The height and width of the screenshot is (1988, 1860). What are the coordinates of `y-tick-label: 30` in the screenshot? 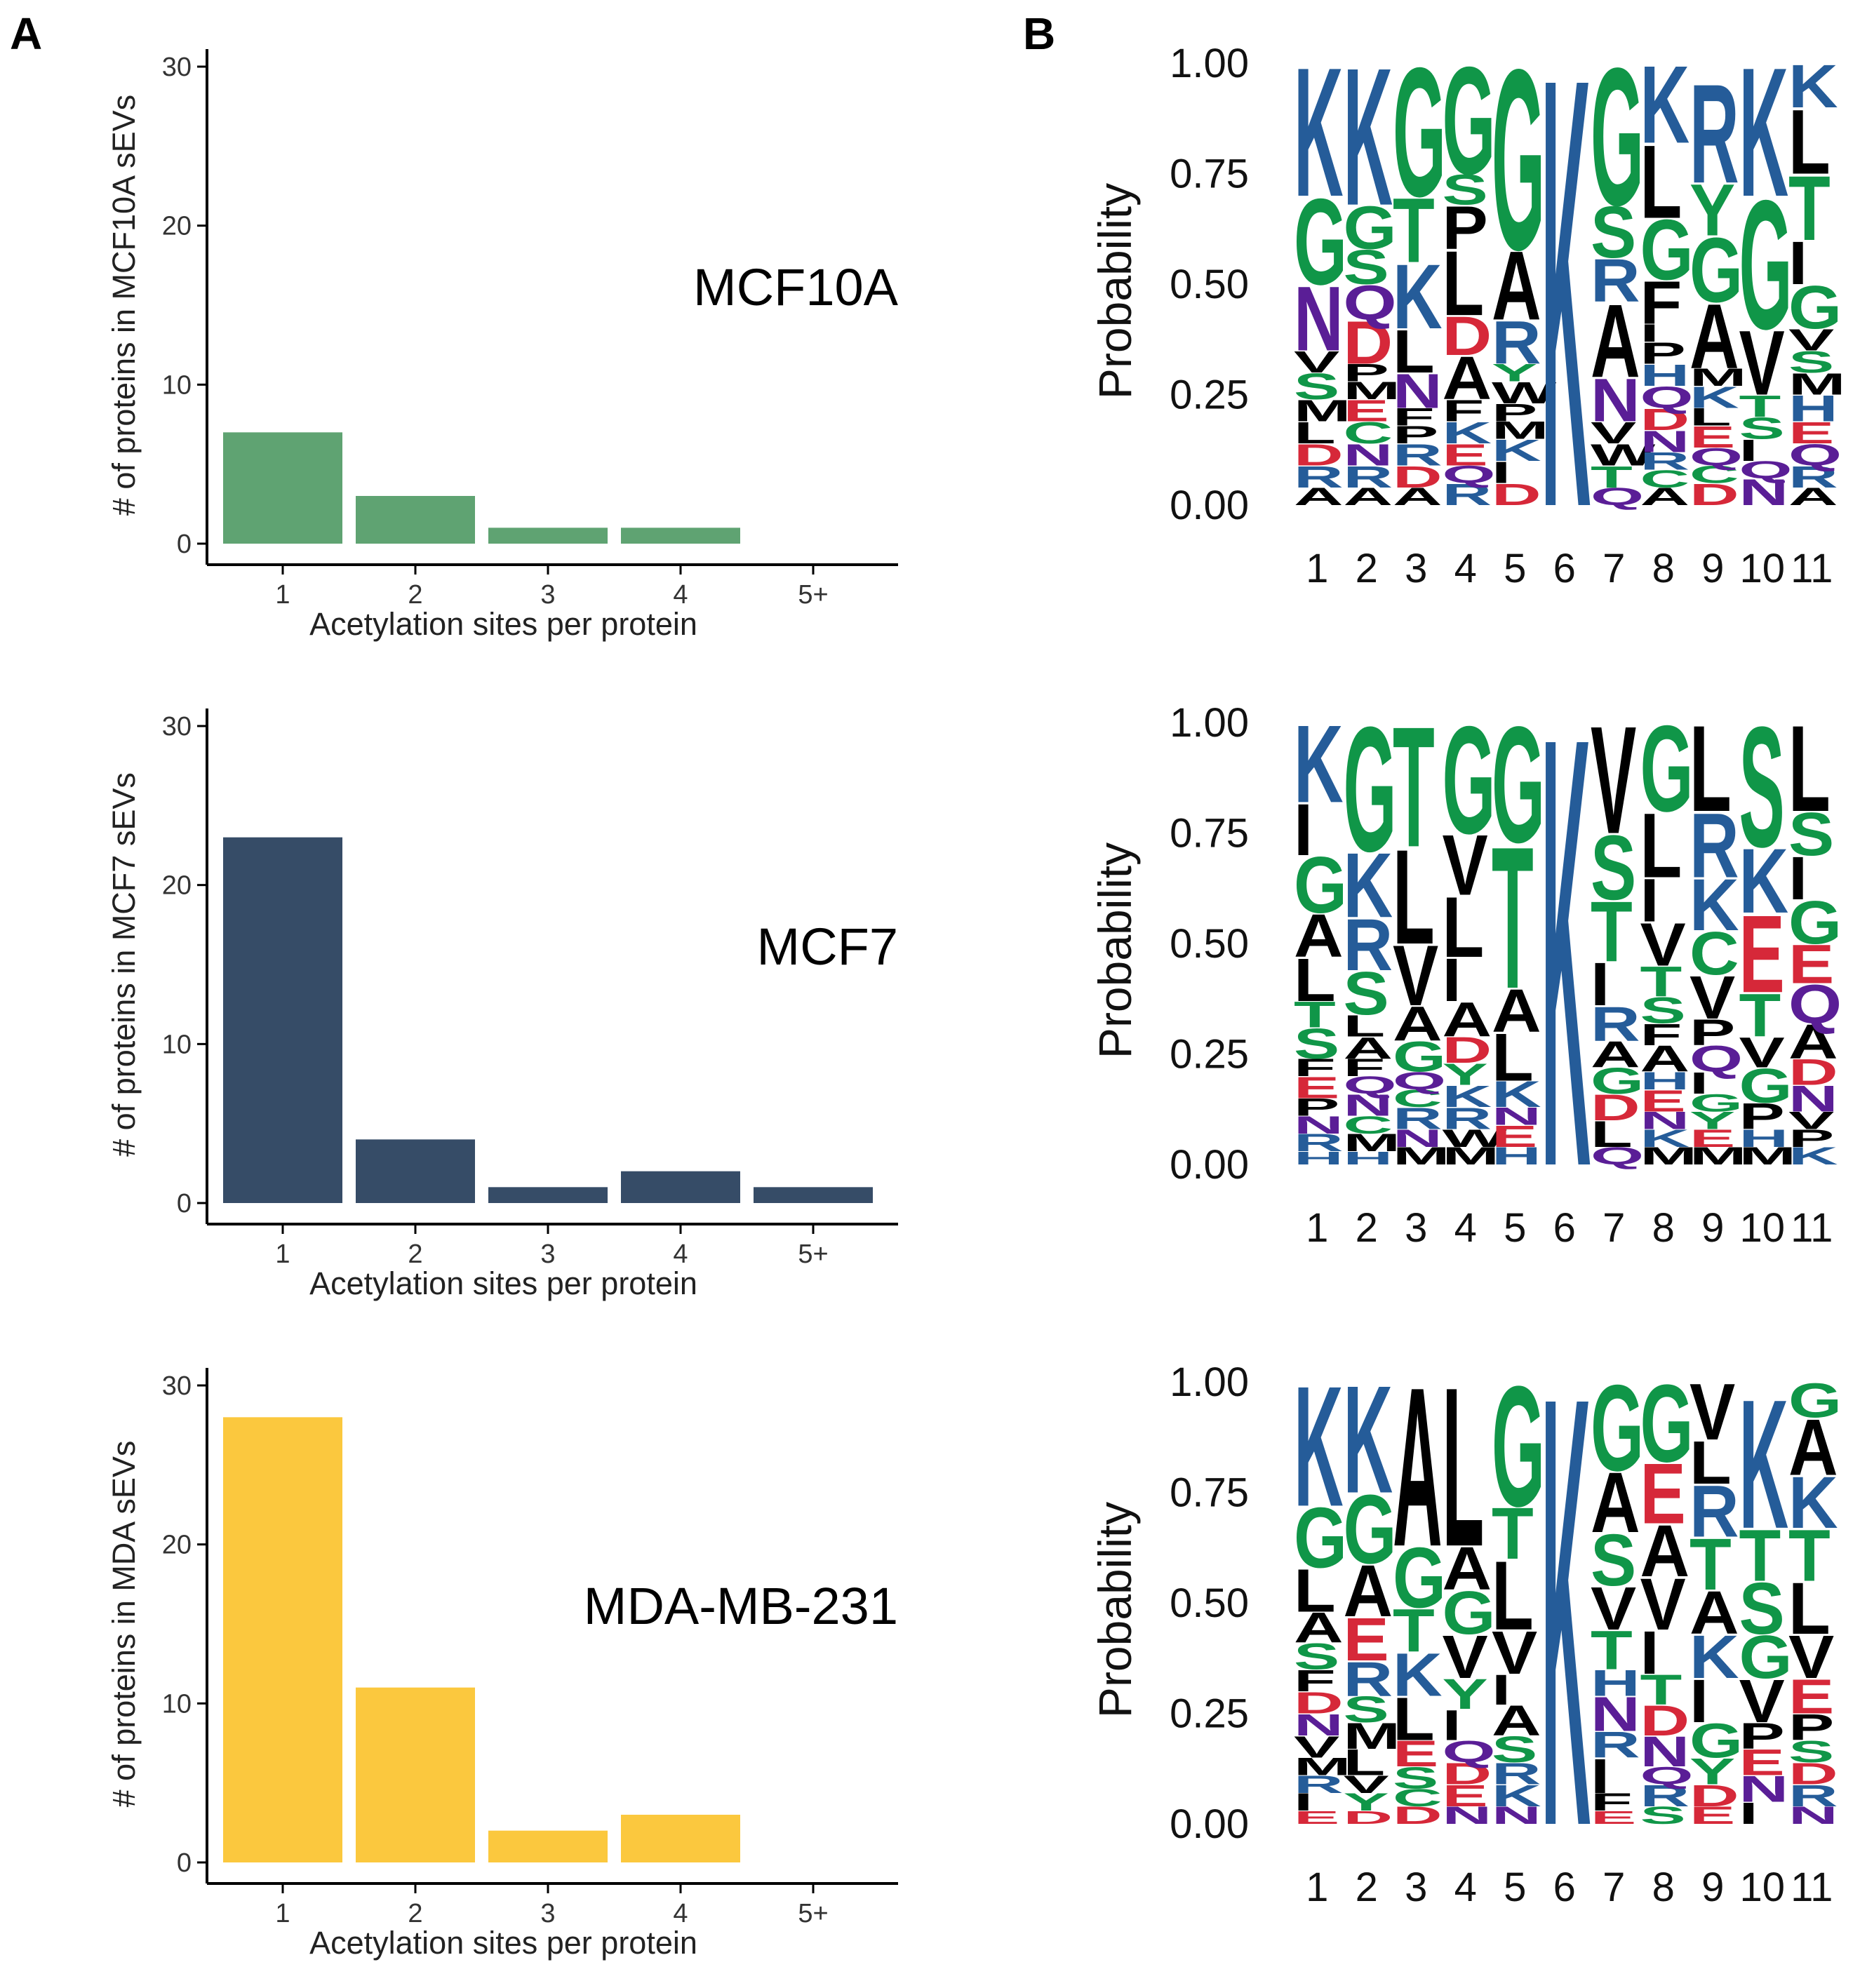 It's located at (177, 67).